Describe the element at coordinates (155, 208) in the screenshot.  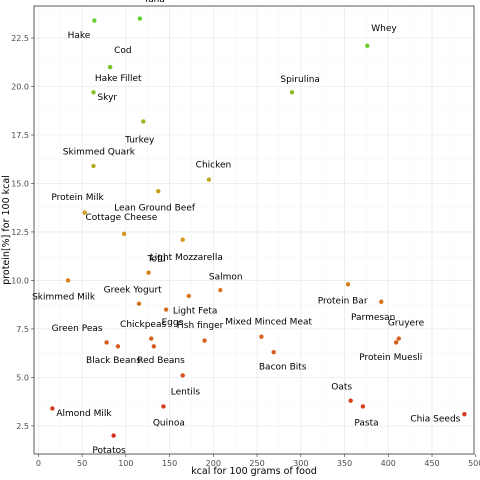
I see `point-label: Lean Ground Beef` at that location.